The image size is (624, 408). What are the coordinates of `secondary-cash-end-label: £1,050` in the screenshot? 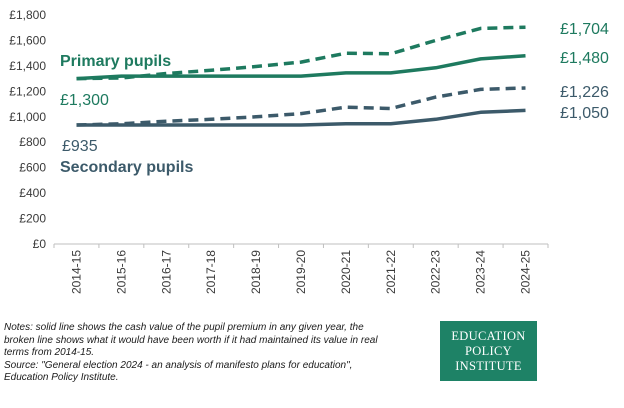 It's located at (584, 113).